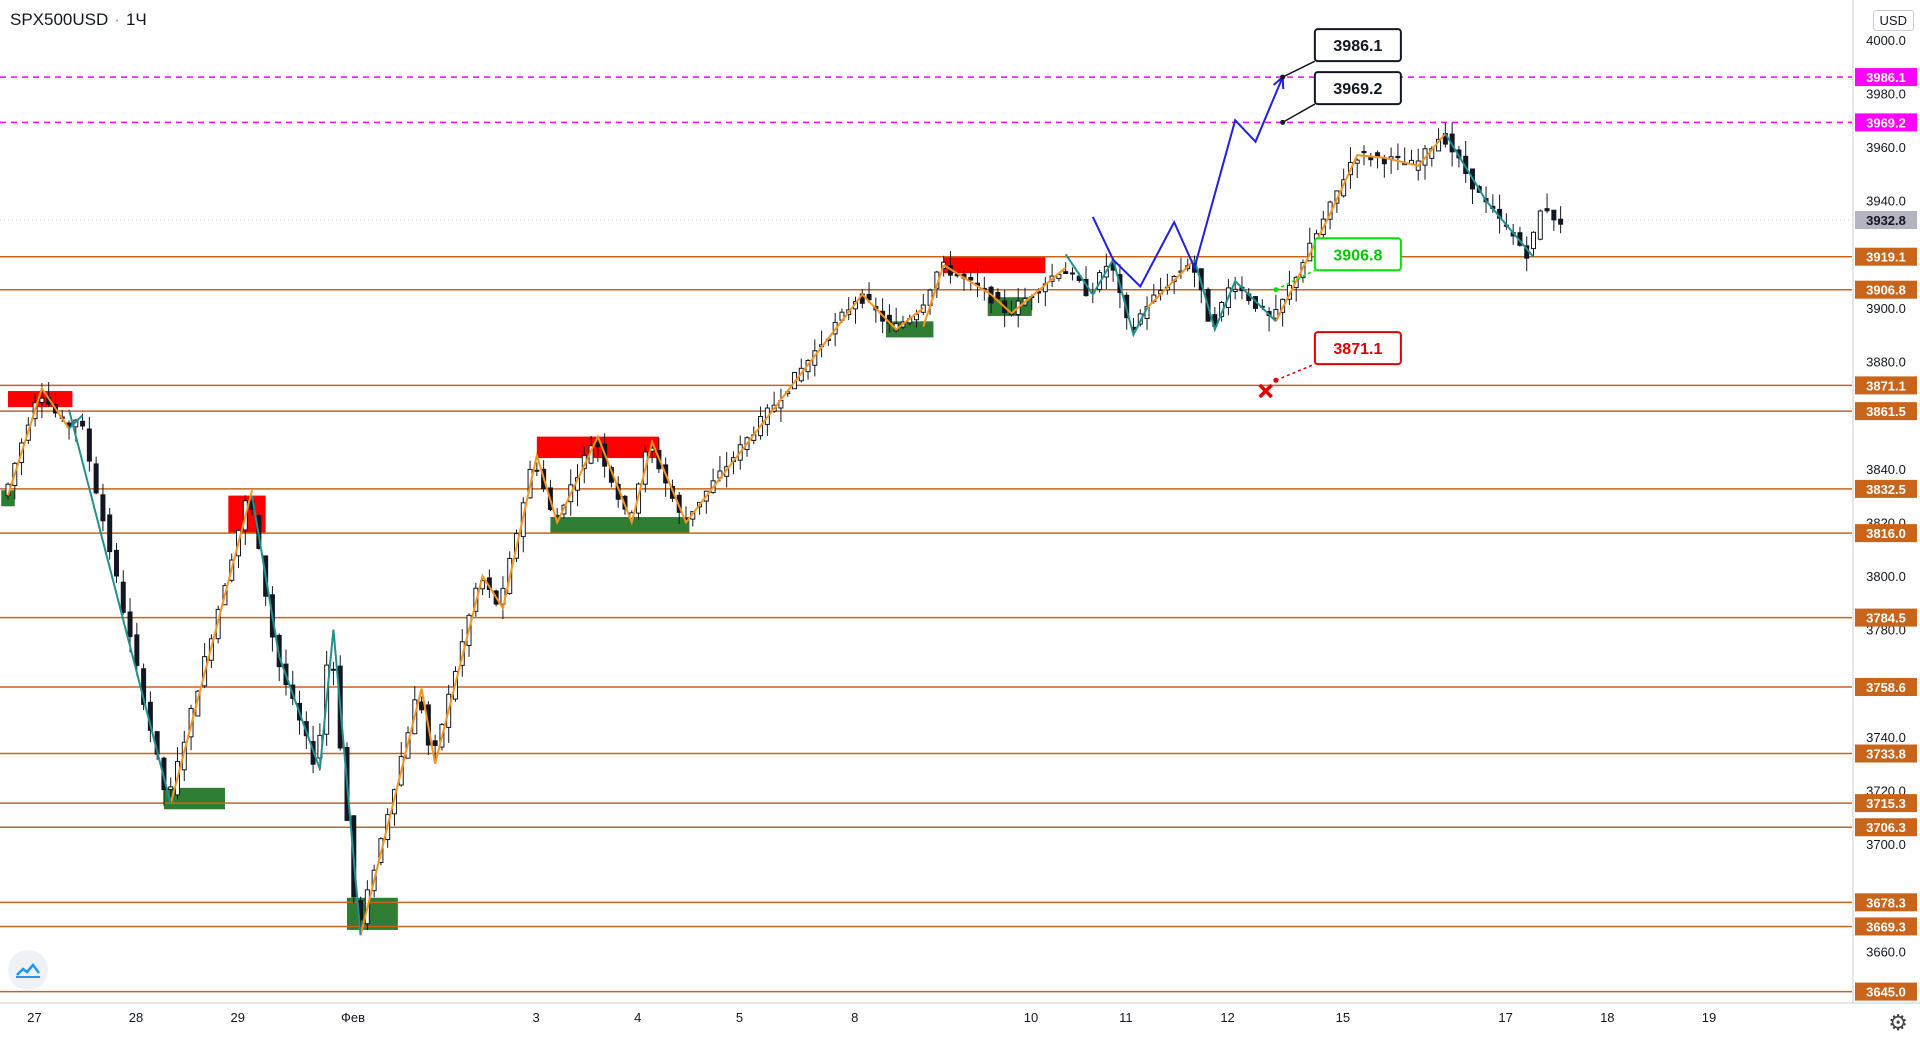 The height and width of the screenshot is (1042, 1920). I want to click on level-price-tag: 3871.1, so click(1886, 385).